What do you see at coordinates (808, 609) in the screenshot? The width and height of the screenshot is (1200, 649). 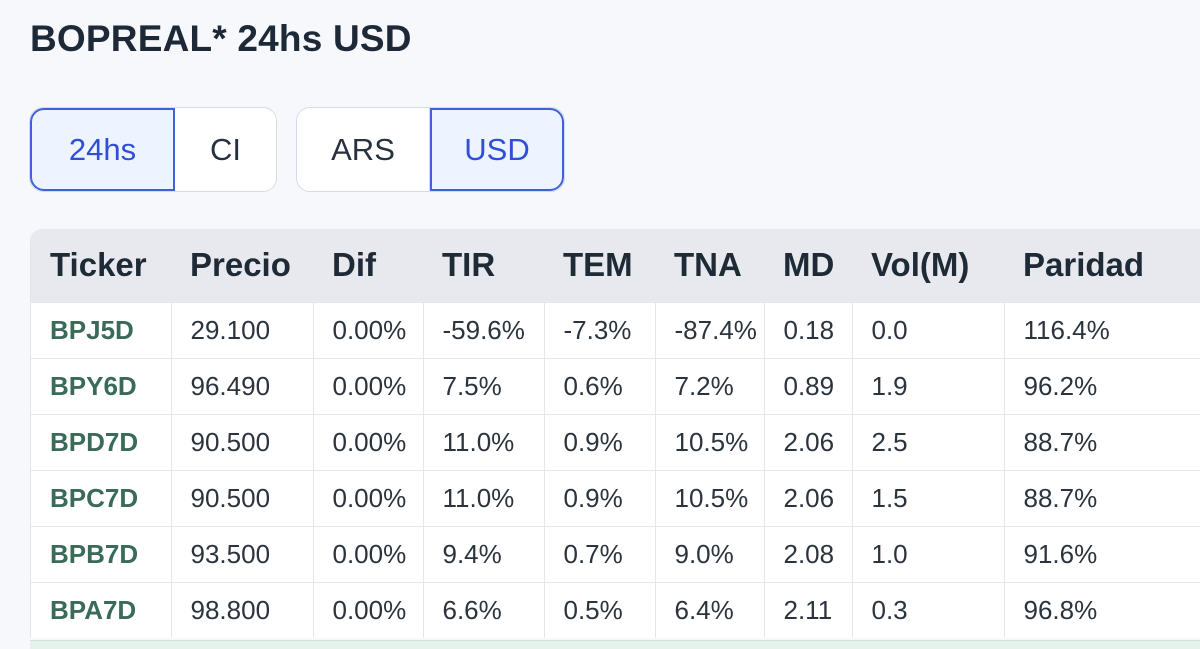 I see `md-cell: 2.11` at bounding box center [808, 609].